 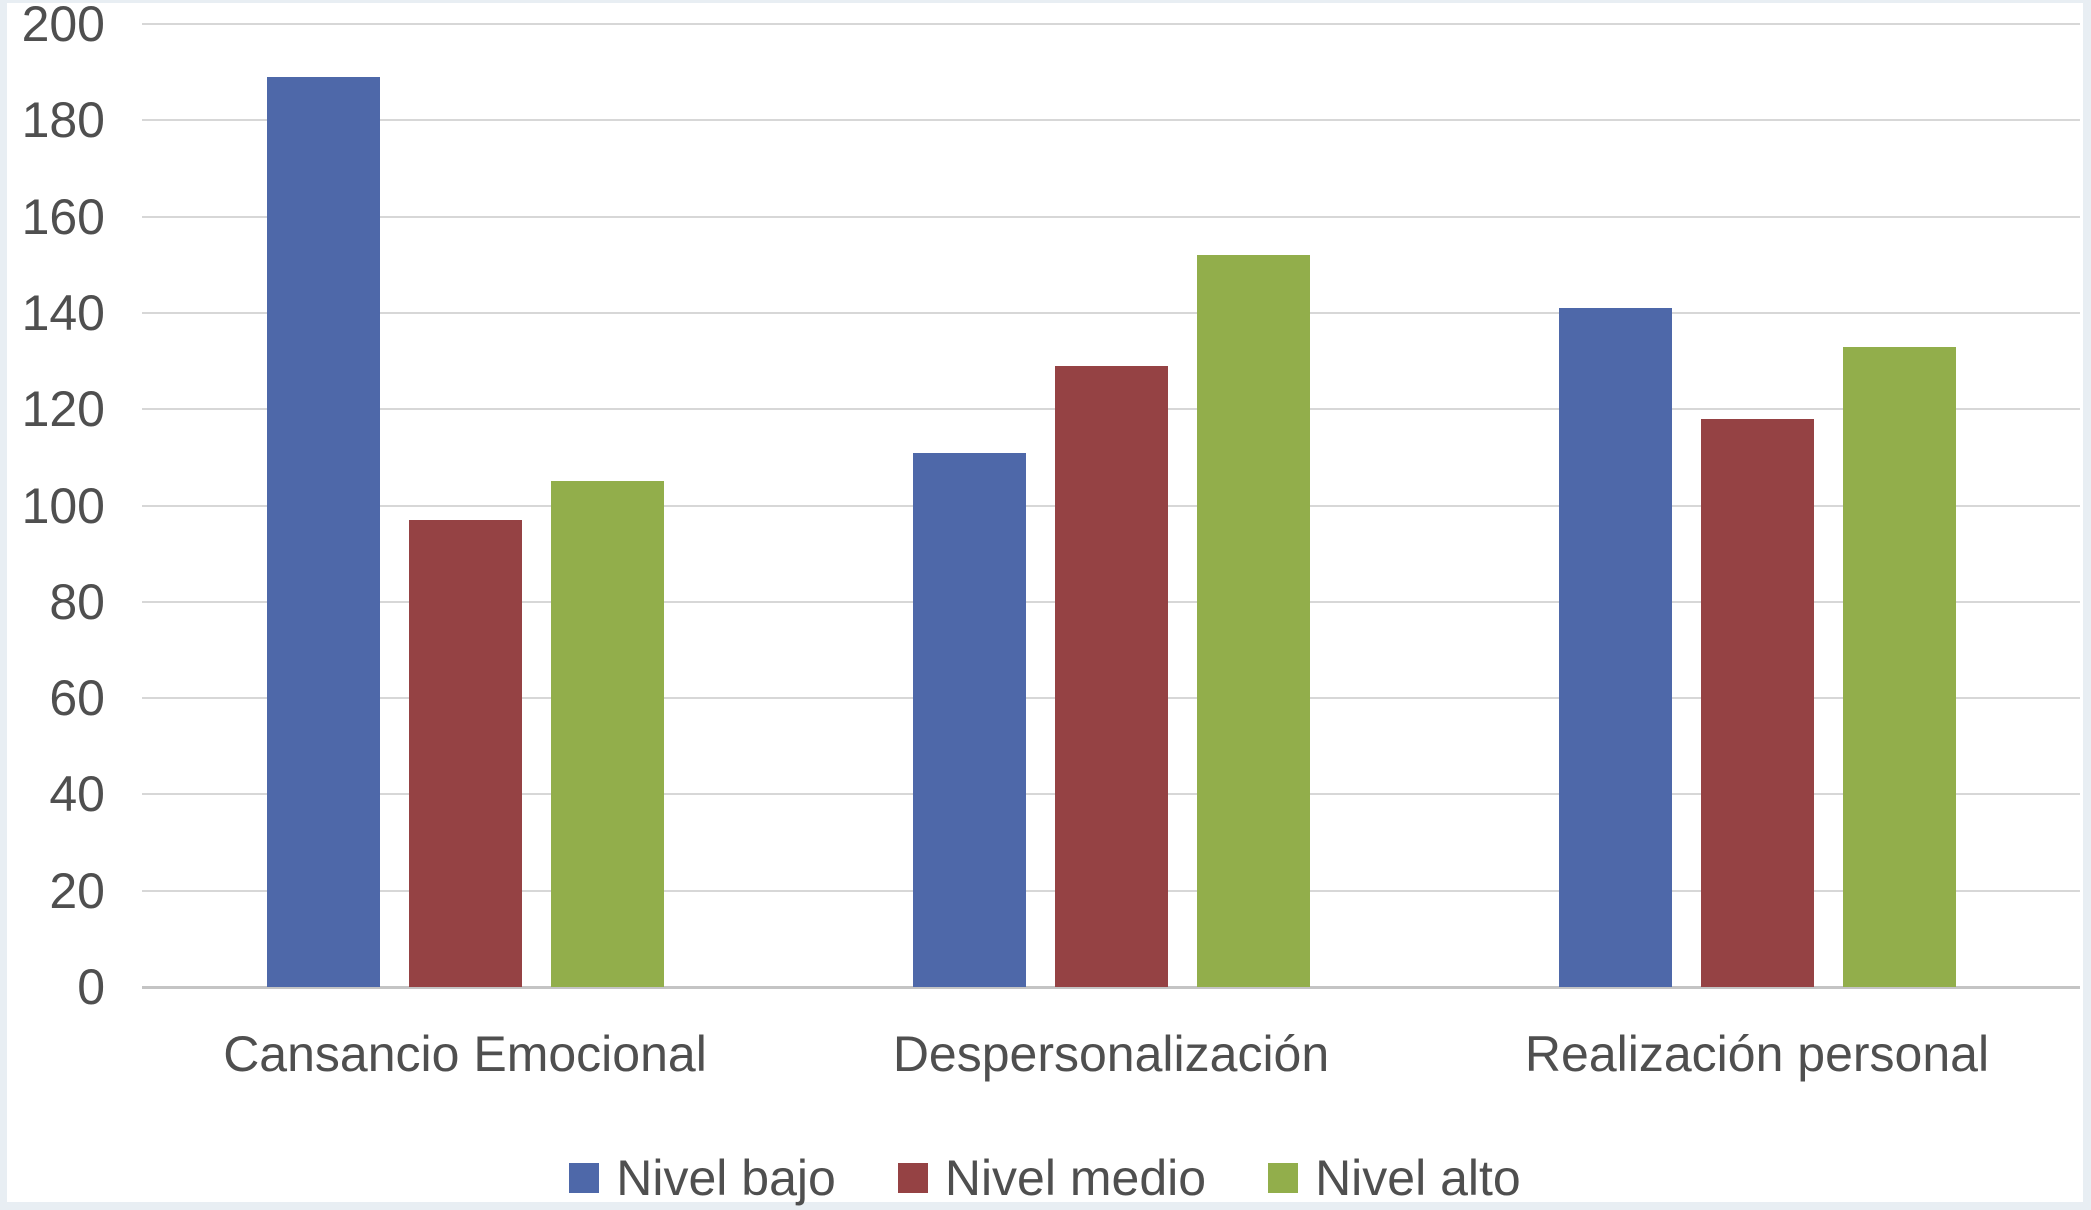 What do you see at coordinates (63, 409) in the screenshot?
I see `y-tick-label-120: 120` at bounding box center [63, 409].